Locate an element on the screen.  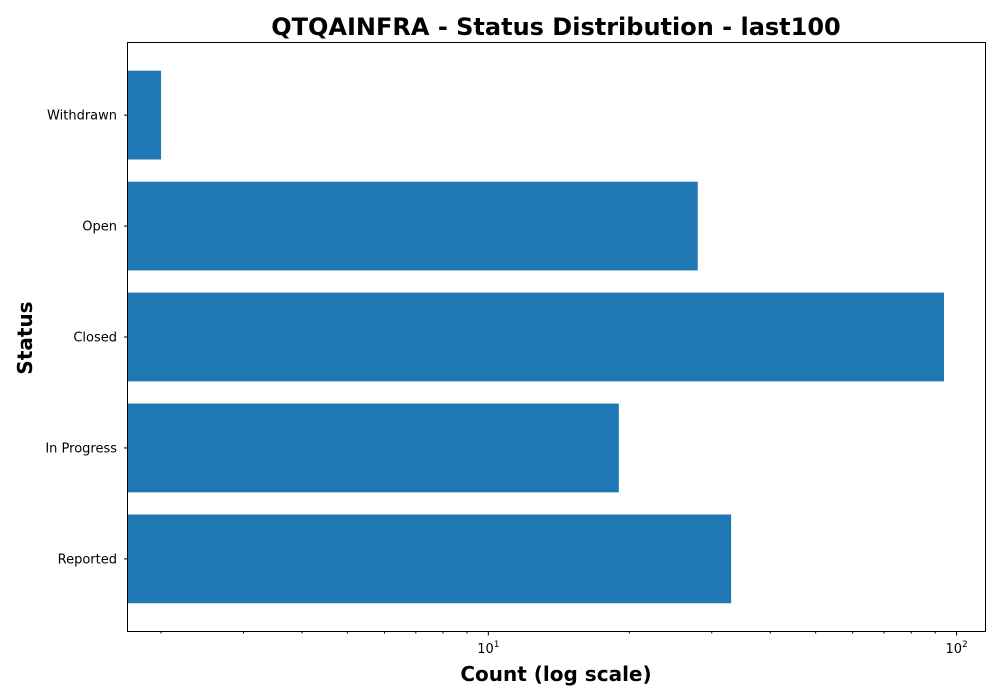
x-tick-label: 10¹ is located at coordinates (488, 648).